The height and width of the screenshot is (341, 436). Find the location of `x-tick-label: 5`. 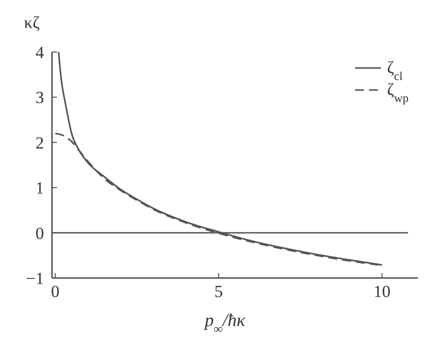

x-tick-label: 5 is located at coordinates (218, 291).